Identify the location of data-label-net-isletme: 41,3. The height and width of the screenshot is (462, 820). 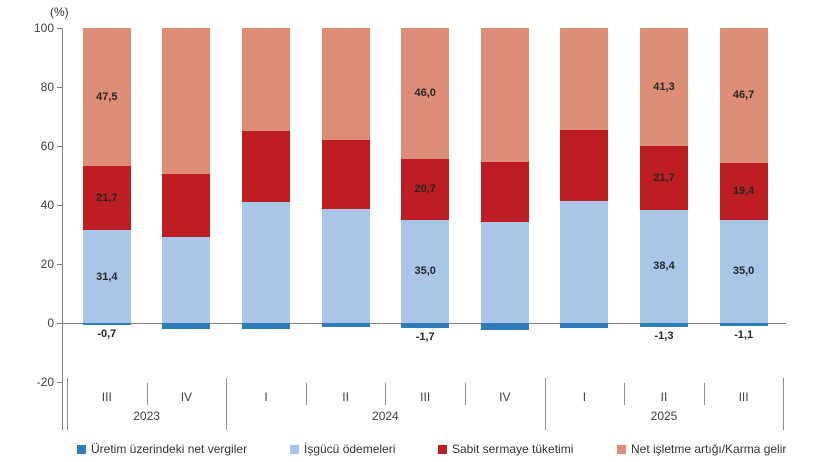
(664, 86).